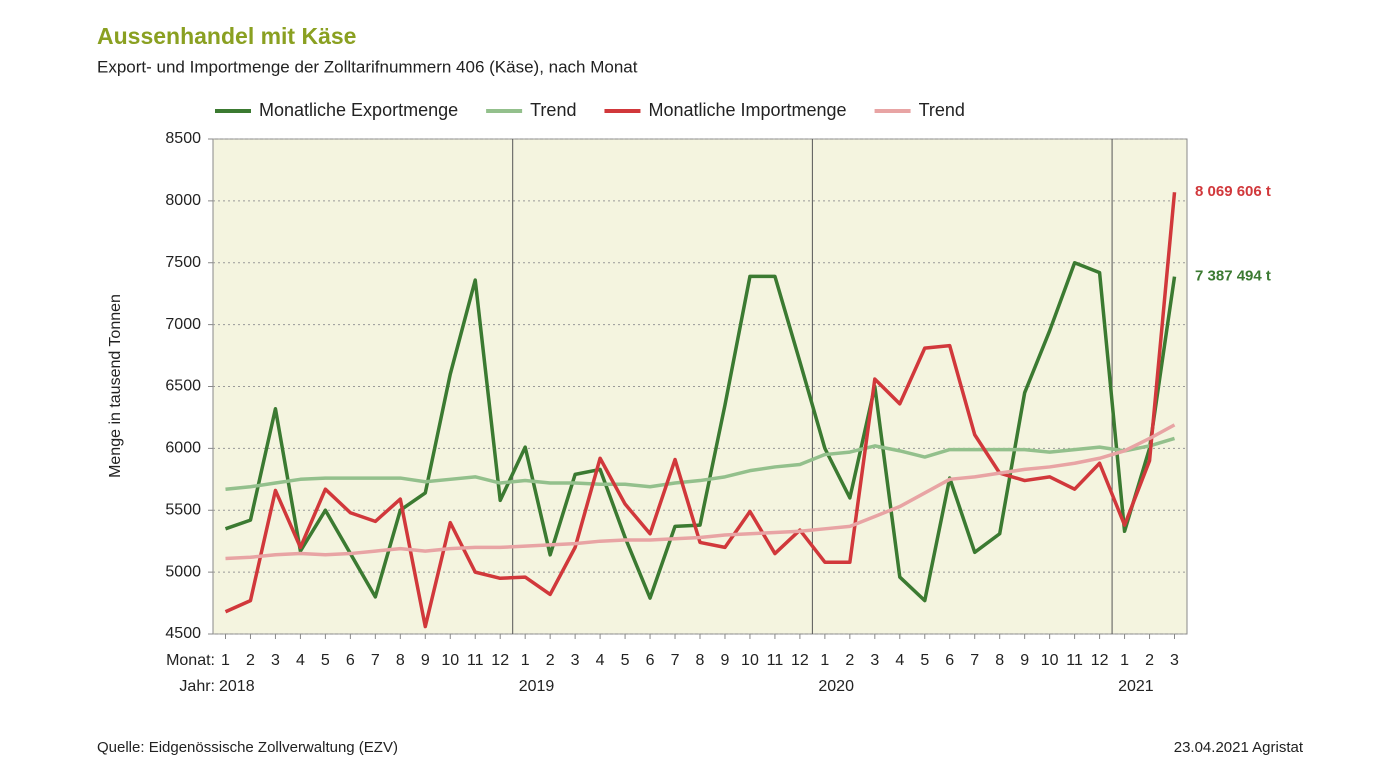 This screenshot has height=783, width=1400. I want to click on y-tick-label: 7000, so click(183, 324).